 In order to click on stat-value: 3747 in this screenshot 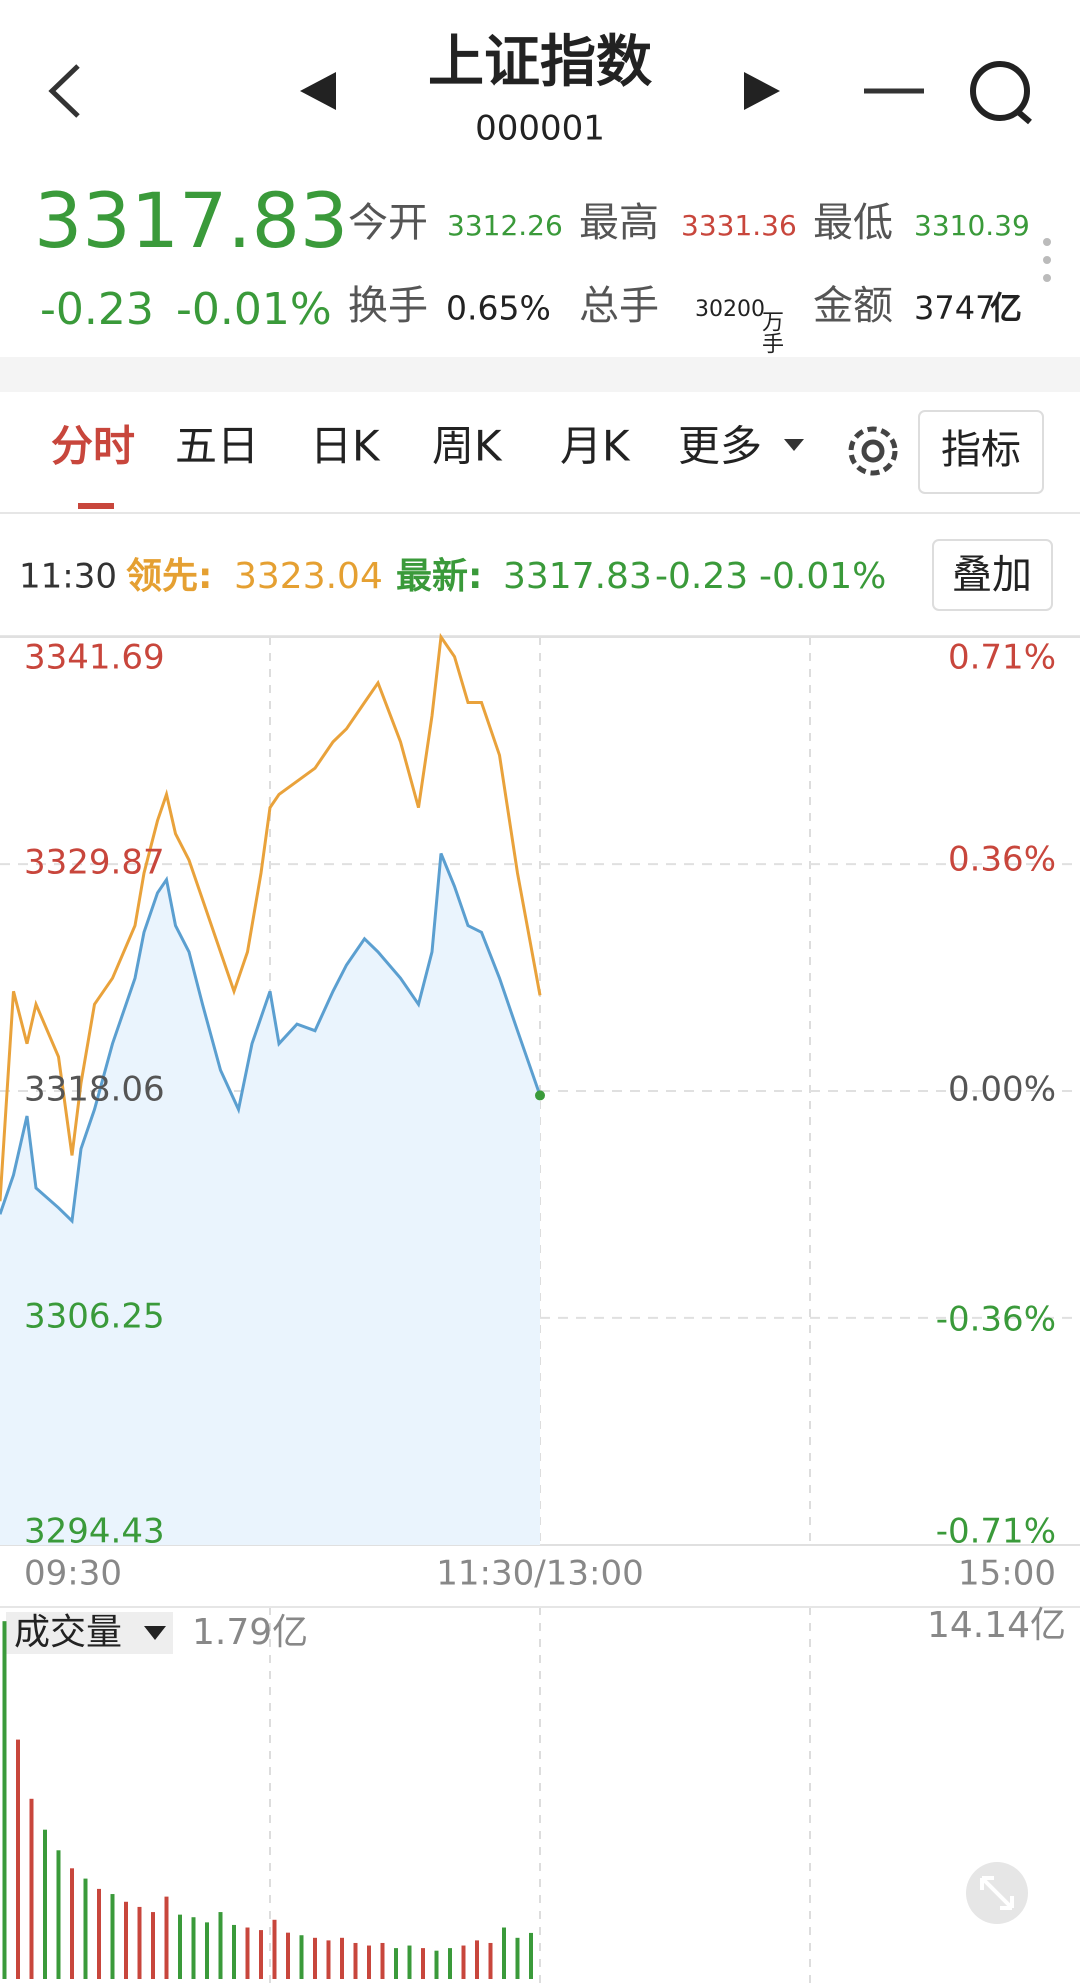, I will do `click(954, 308)`.